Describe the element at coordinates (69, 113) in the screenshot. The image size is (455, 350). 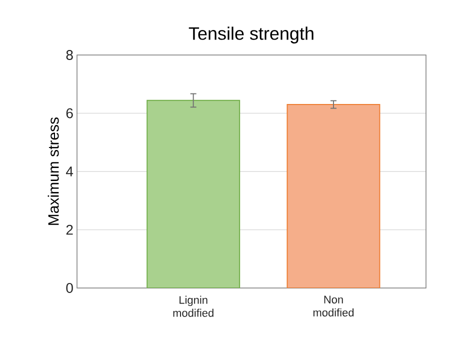
I see `y-tick-label: 6` at that location.